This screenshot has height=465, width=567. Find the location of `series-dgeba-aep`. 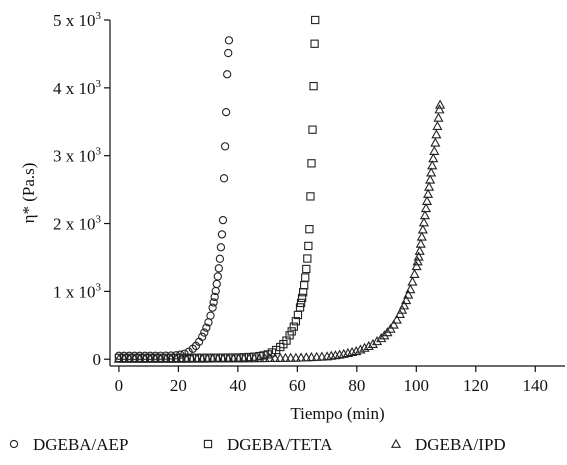

series-dgeba-aep is located at coordinates (174, 198).